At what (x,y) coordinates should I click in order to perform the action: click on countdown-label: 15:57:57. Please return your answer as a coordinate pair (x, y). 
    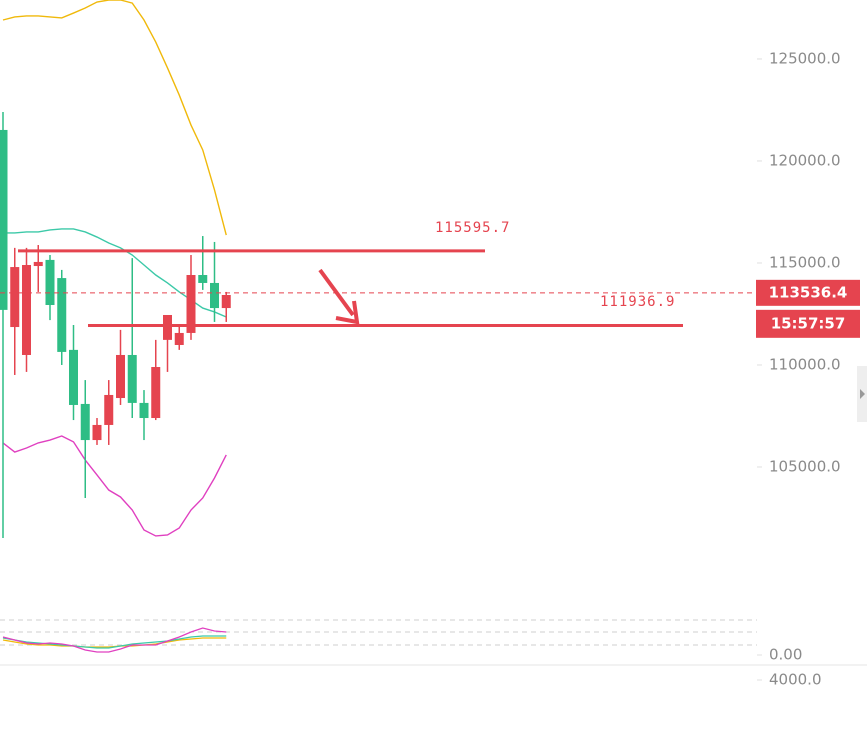
    Looking at the image, I should click on (808, 323).